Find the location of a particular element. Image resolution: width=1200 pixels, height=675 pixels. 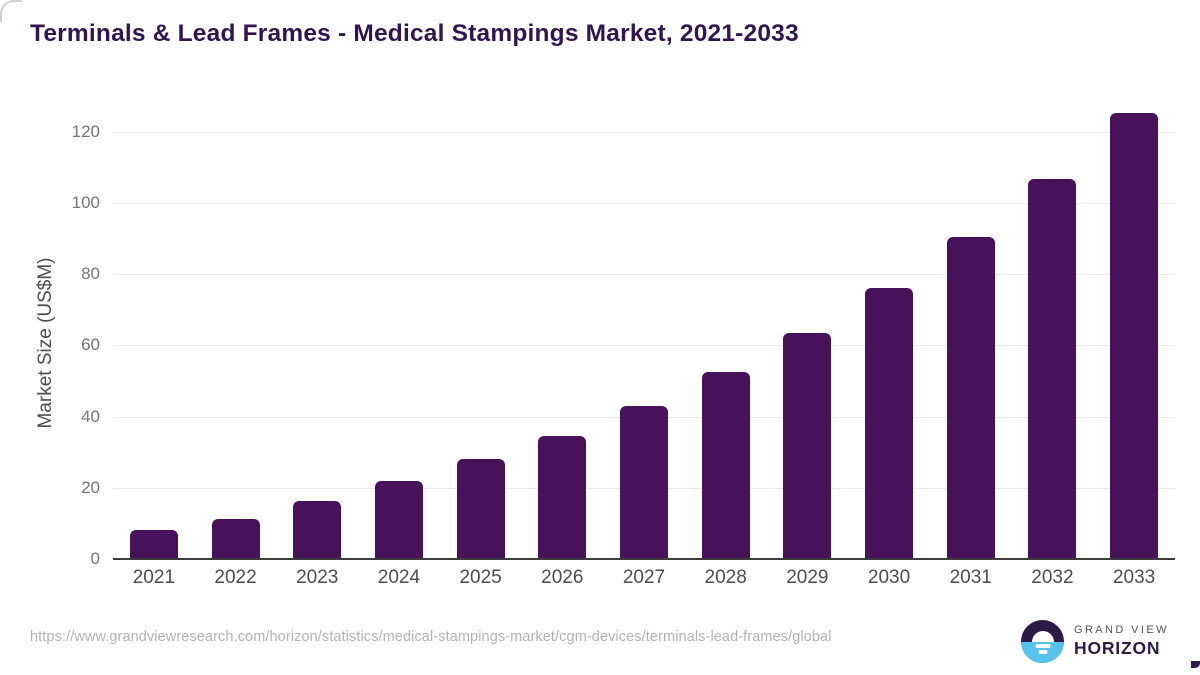

bar-slot-2022 is located at coordinates (236, 327).